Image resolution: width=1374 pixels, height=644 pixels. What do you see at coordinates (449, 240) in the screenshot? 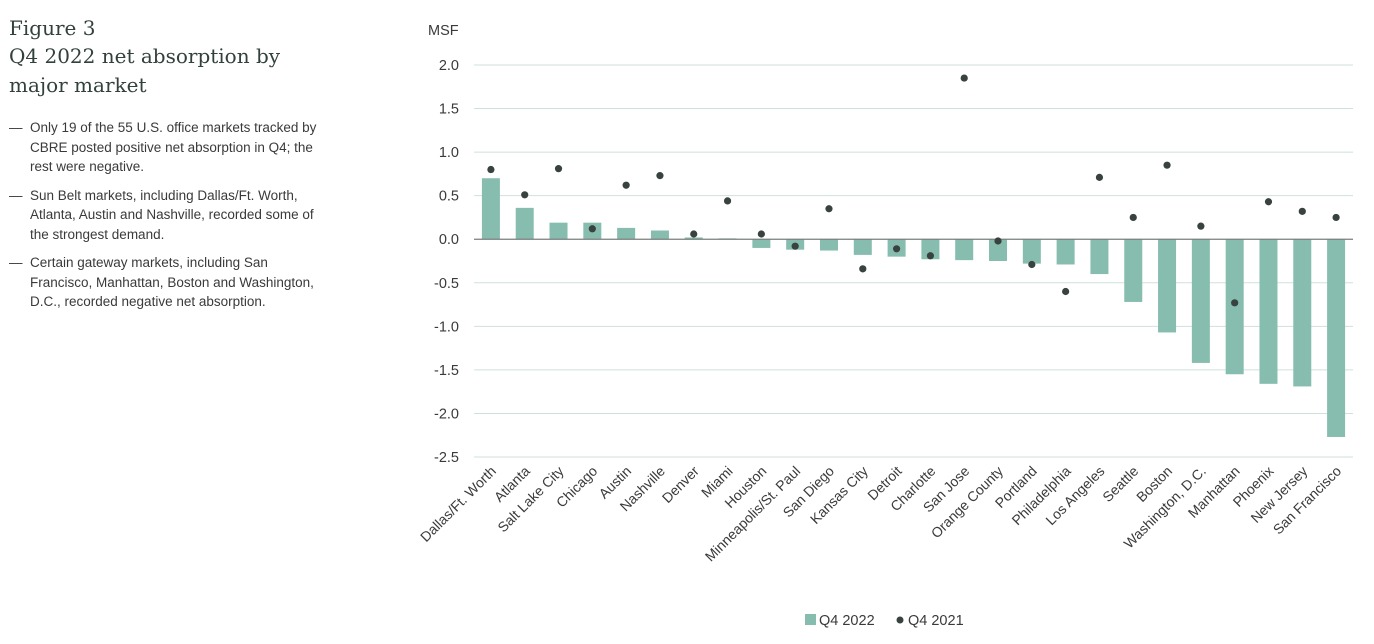
I see `y-tick-label: 0.0` at bounding box center [449, 240].